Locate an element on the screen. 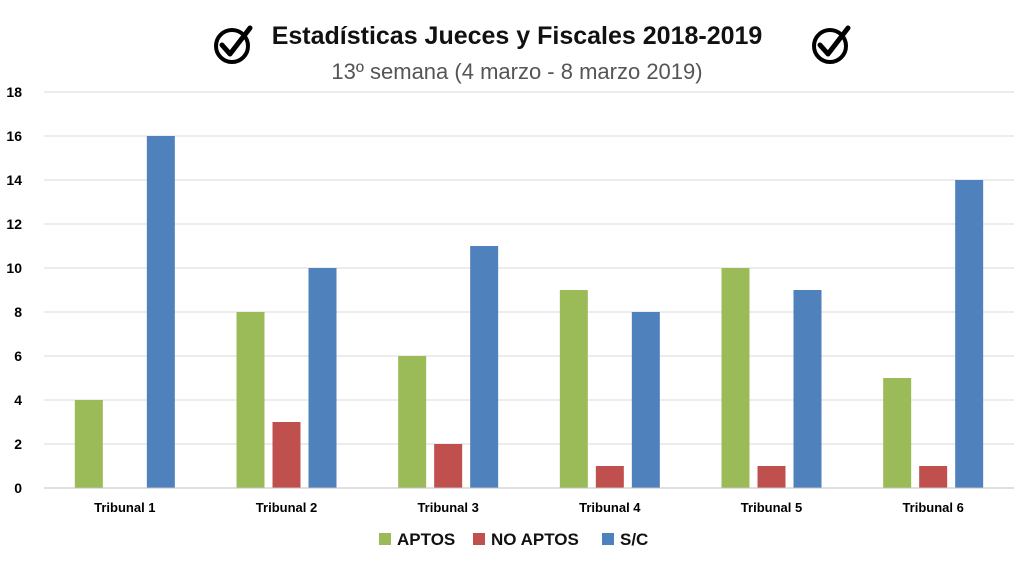 The width and height of the screenshot is (1024, 562). y-axis-ticks: 0 2 4 6 8 10 12 14 16 18 is located at coordinates (14, 290).